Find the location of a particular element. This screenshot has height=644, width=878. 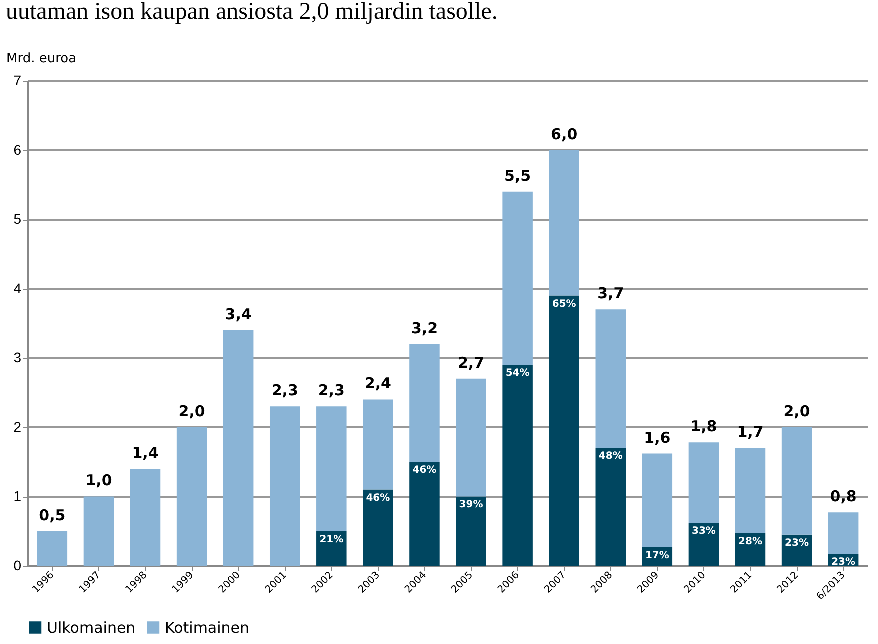

annotation: 39% is located at coordinates (471, 505).